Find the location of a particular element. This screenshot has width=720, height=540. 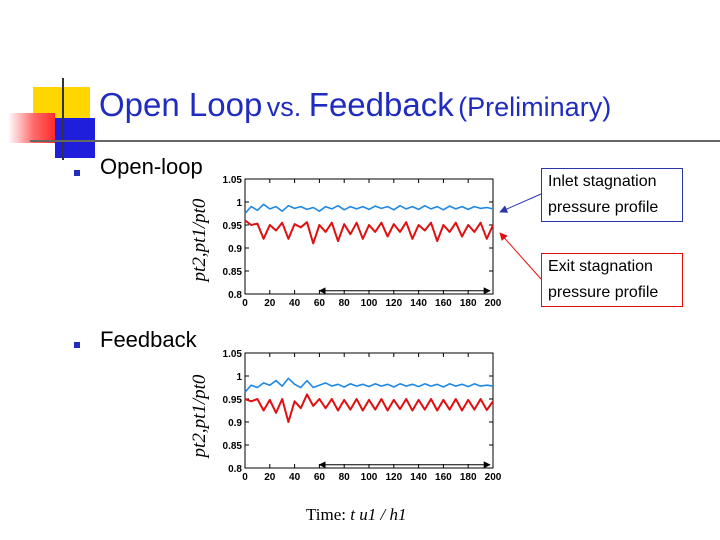

feedback-ytick-label: 0.95 is located at coordinates (233, 400).